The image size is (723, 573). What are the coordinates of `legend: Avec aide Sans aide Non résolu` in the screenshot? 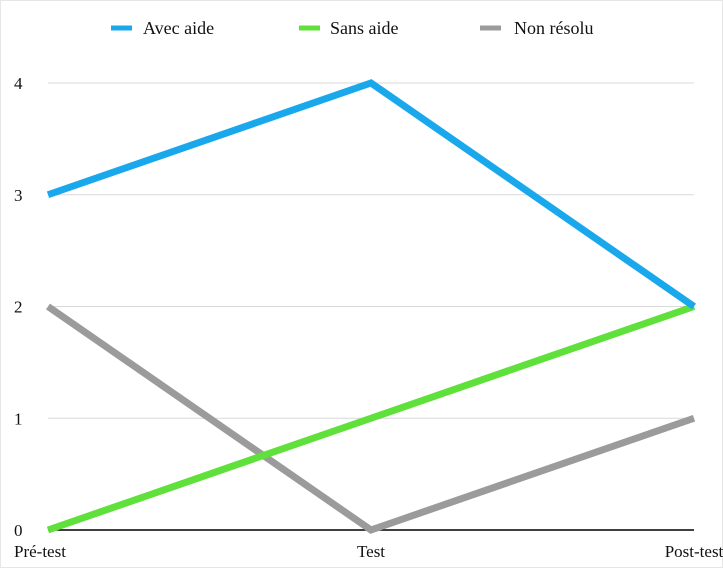 It's located at (352, 28).